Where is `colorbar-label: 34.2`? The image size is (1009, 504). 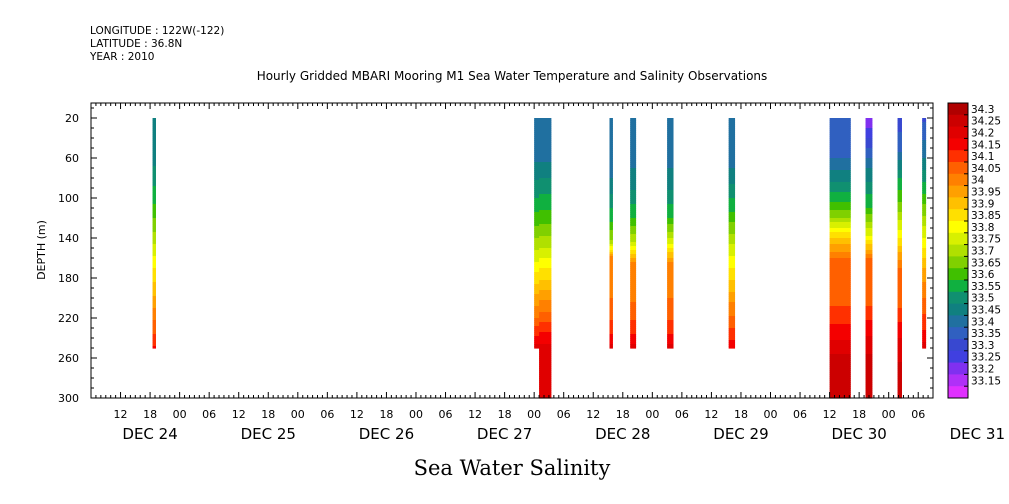 colorbar-label: 34.2 is located at coordinates (982, 134).